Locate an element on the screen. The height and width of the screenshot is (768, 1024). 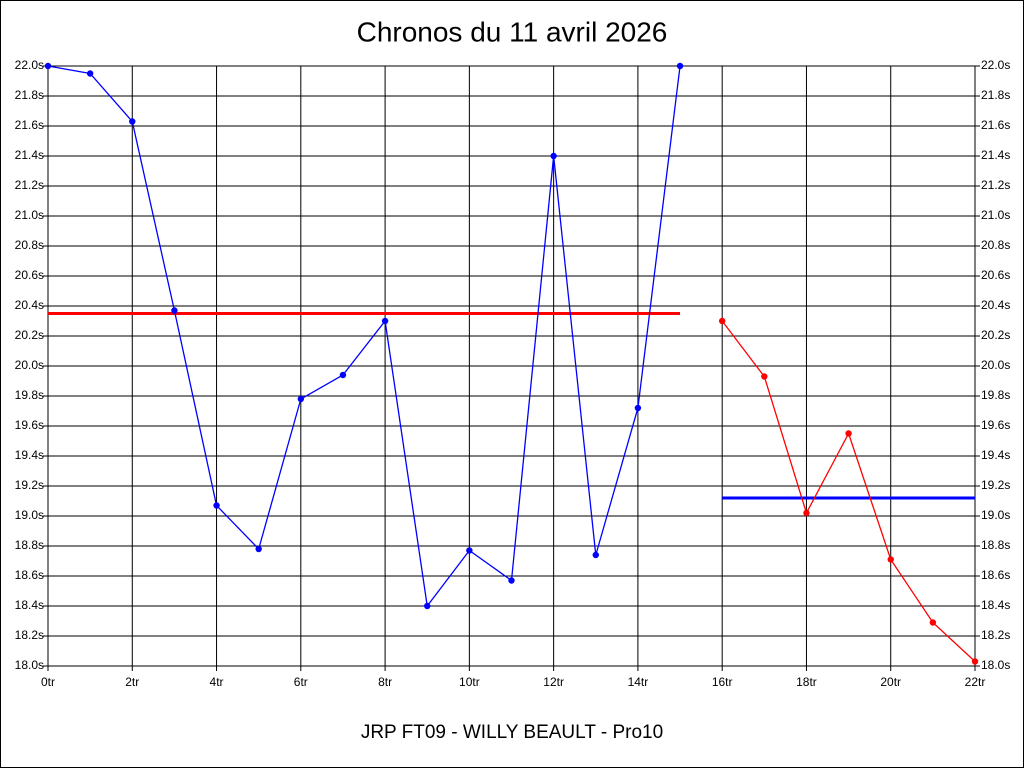
x-tick-label: 14tr is located at coordinates (638, 682).